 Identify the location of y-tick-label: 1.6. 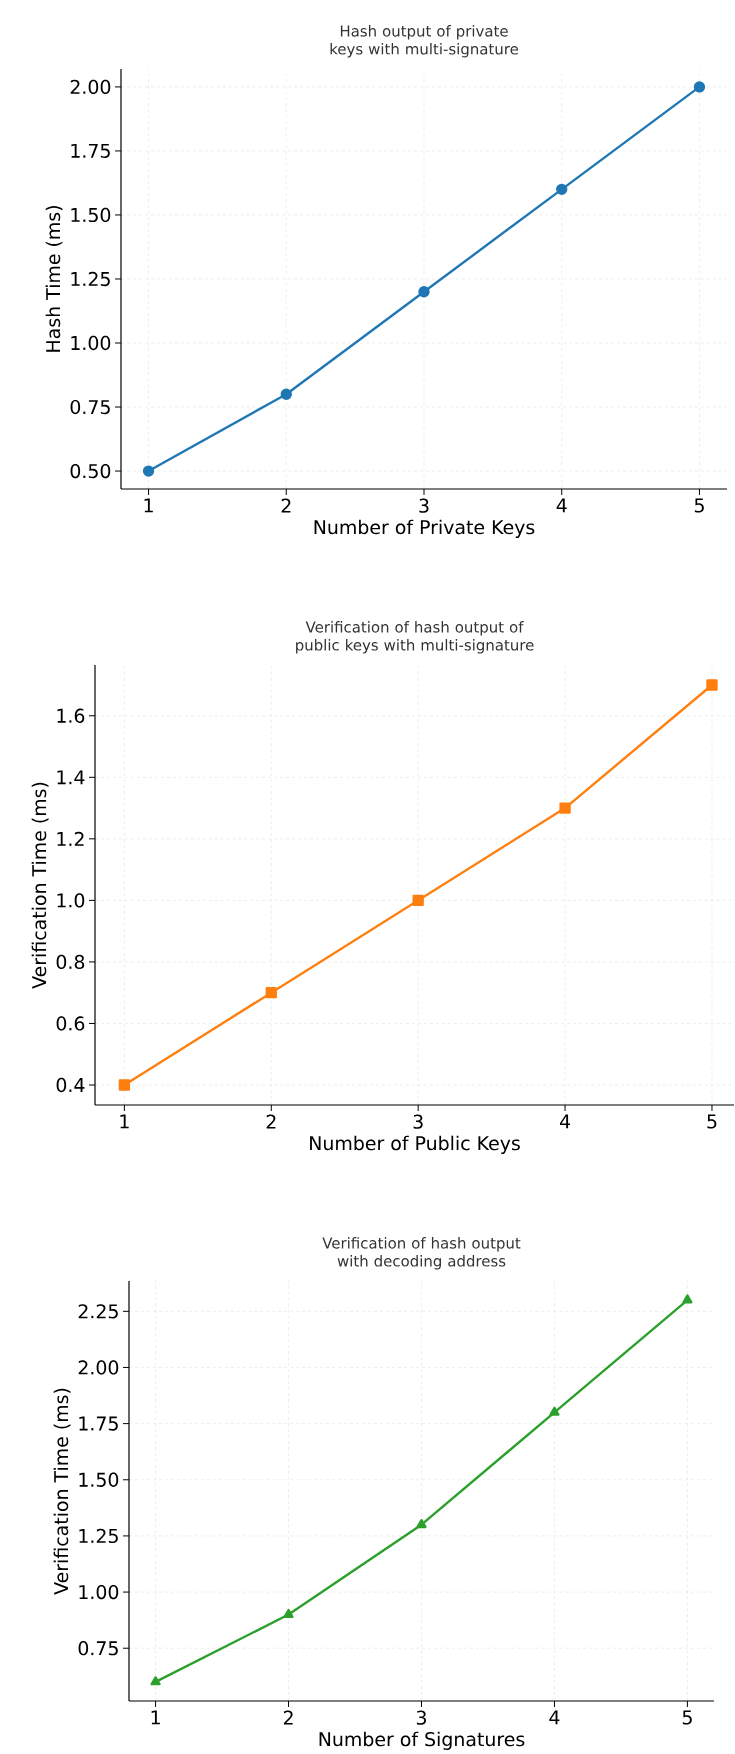
(71, 715).